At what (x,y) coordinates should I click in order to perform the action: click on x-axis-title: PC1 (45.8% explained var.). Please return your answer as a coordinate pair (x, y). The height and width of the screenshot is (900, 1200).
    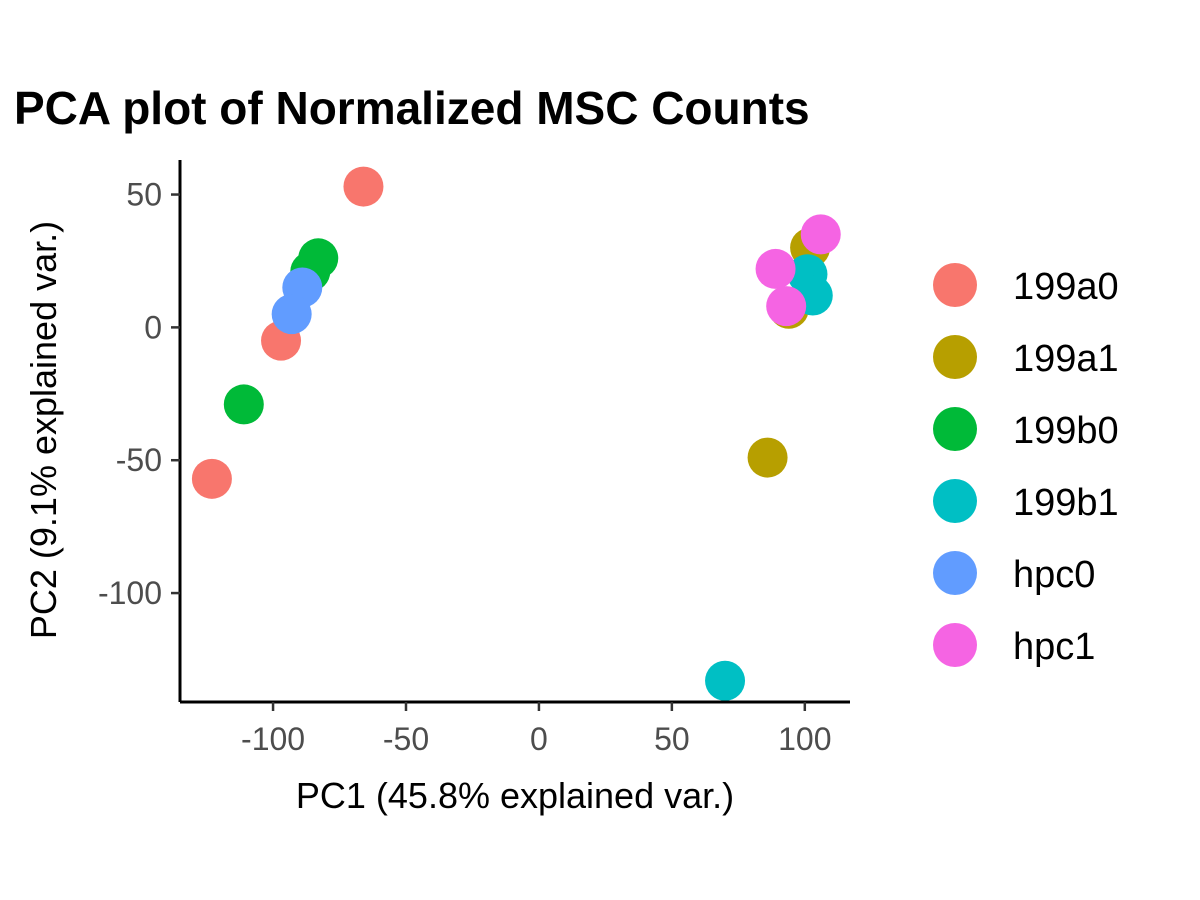
    Looking at the image, I should click on (515, 795).